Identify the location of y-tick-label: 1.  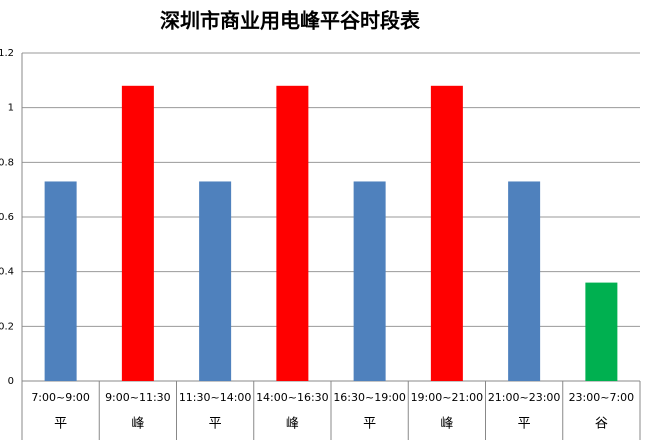
(11, 108).